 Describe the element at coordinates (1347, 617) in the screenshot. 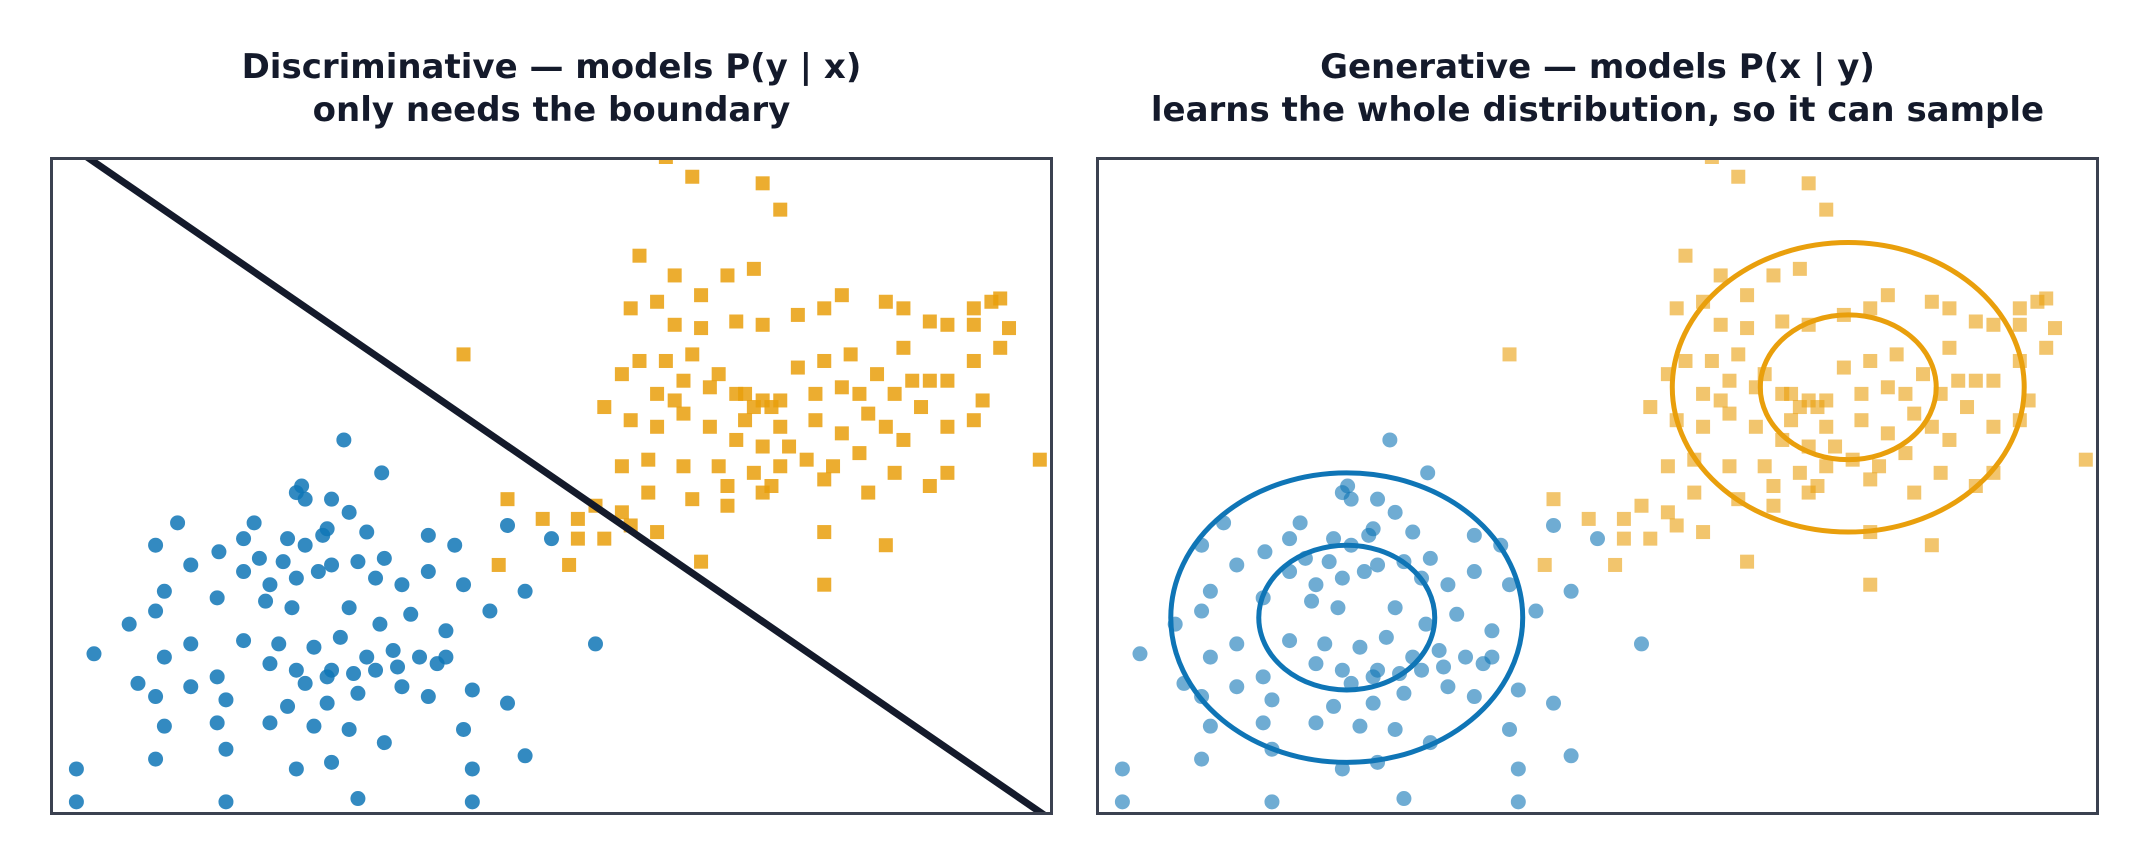

I see `density-contour-class-a` at that location.